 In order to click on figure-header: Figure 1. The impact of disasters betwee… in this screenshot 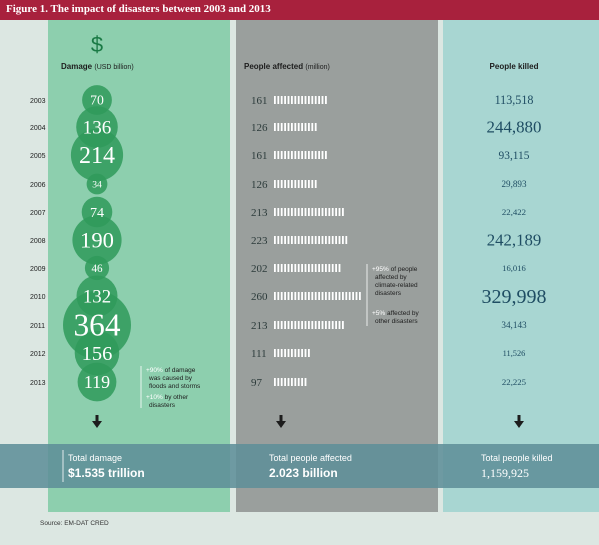, I will do `click(299, 10)`.